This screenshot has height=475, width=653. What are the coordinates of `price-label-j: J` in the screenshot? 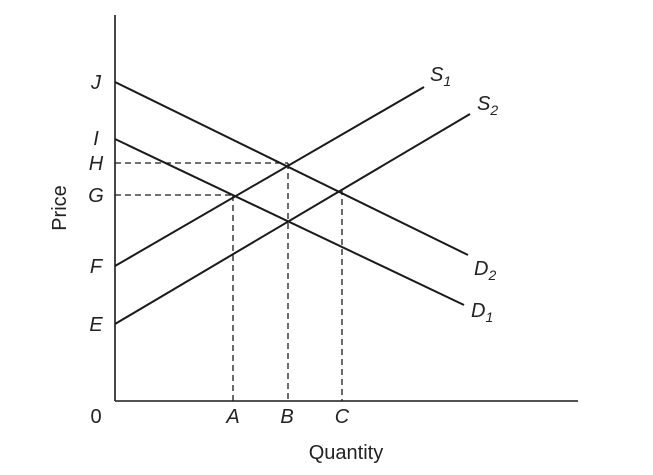 It's located at (96, 83).